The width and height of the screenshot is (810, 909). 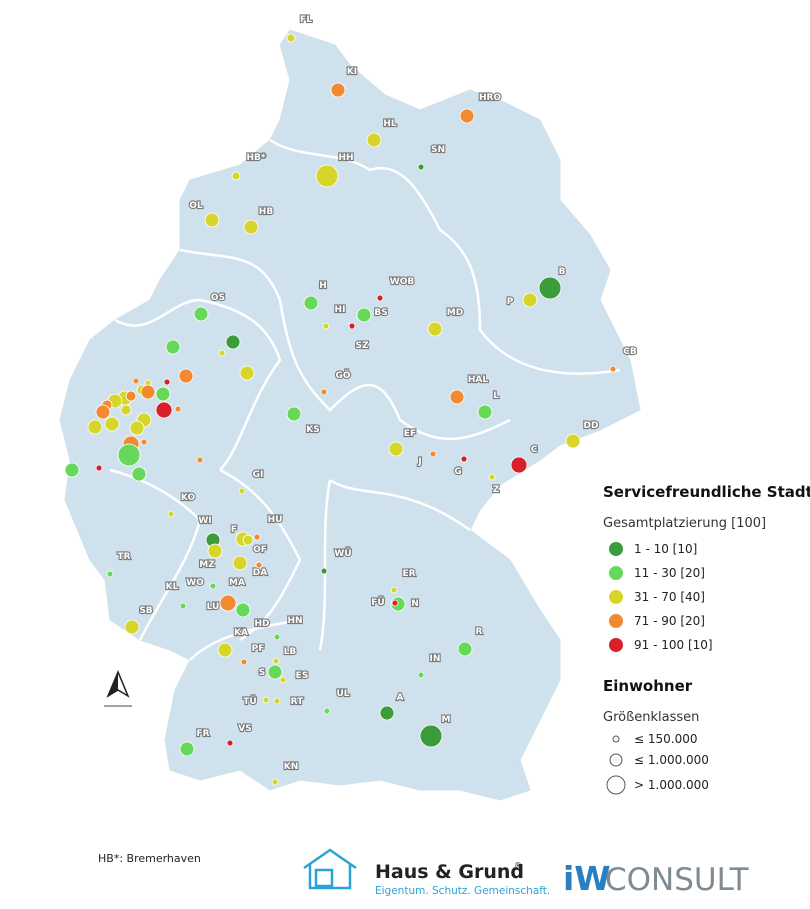 I want to click on city-label: KS, so click(x=312, y=430).